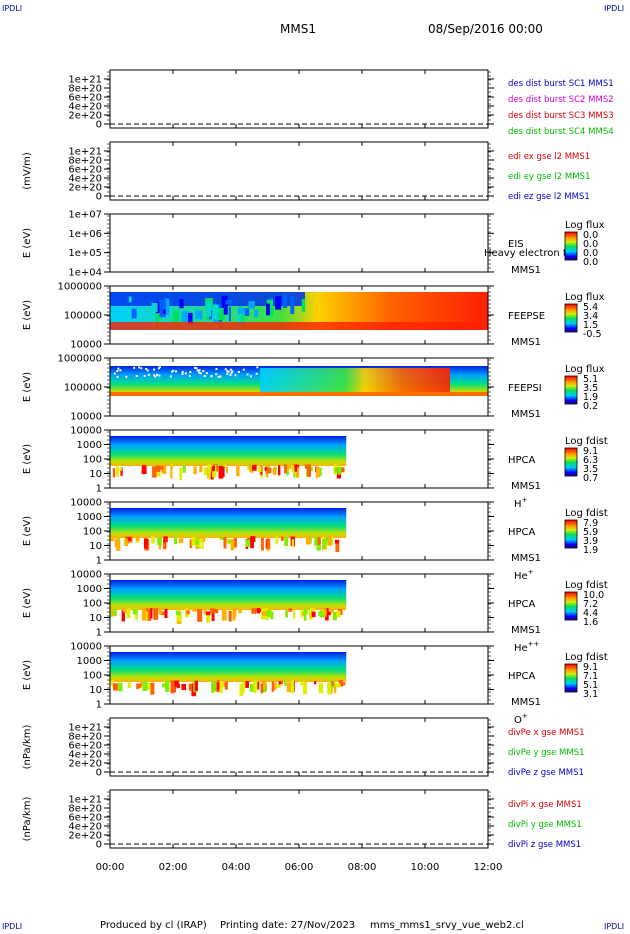  Describe the element at coordinates (593, 595) in the screenshot. I see `colorbar-tick-label: 10.0` at that location.